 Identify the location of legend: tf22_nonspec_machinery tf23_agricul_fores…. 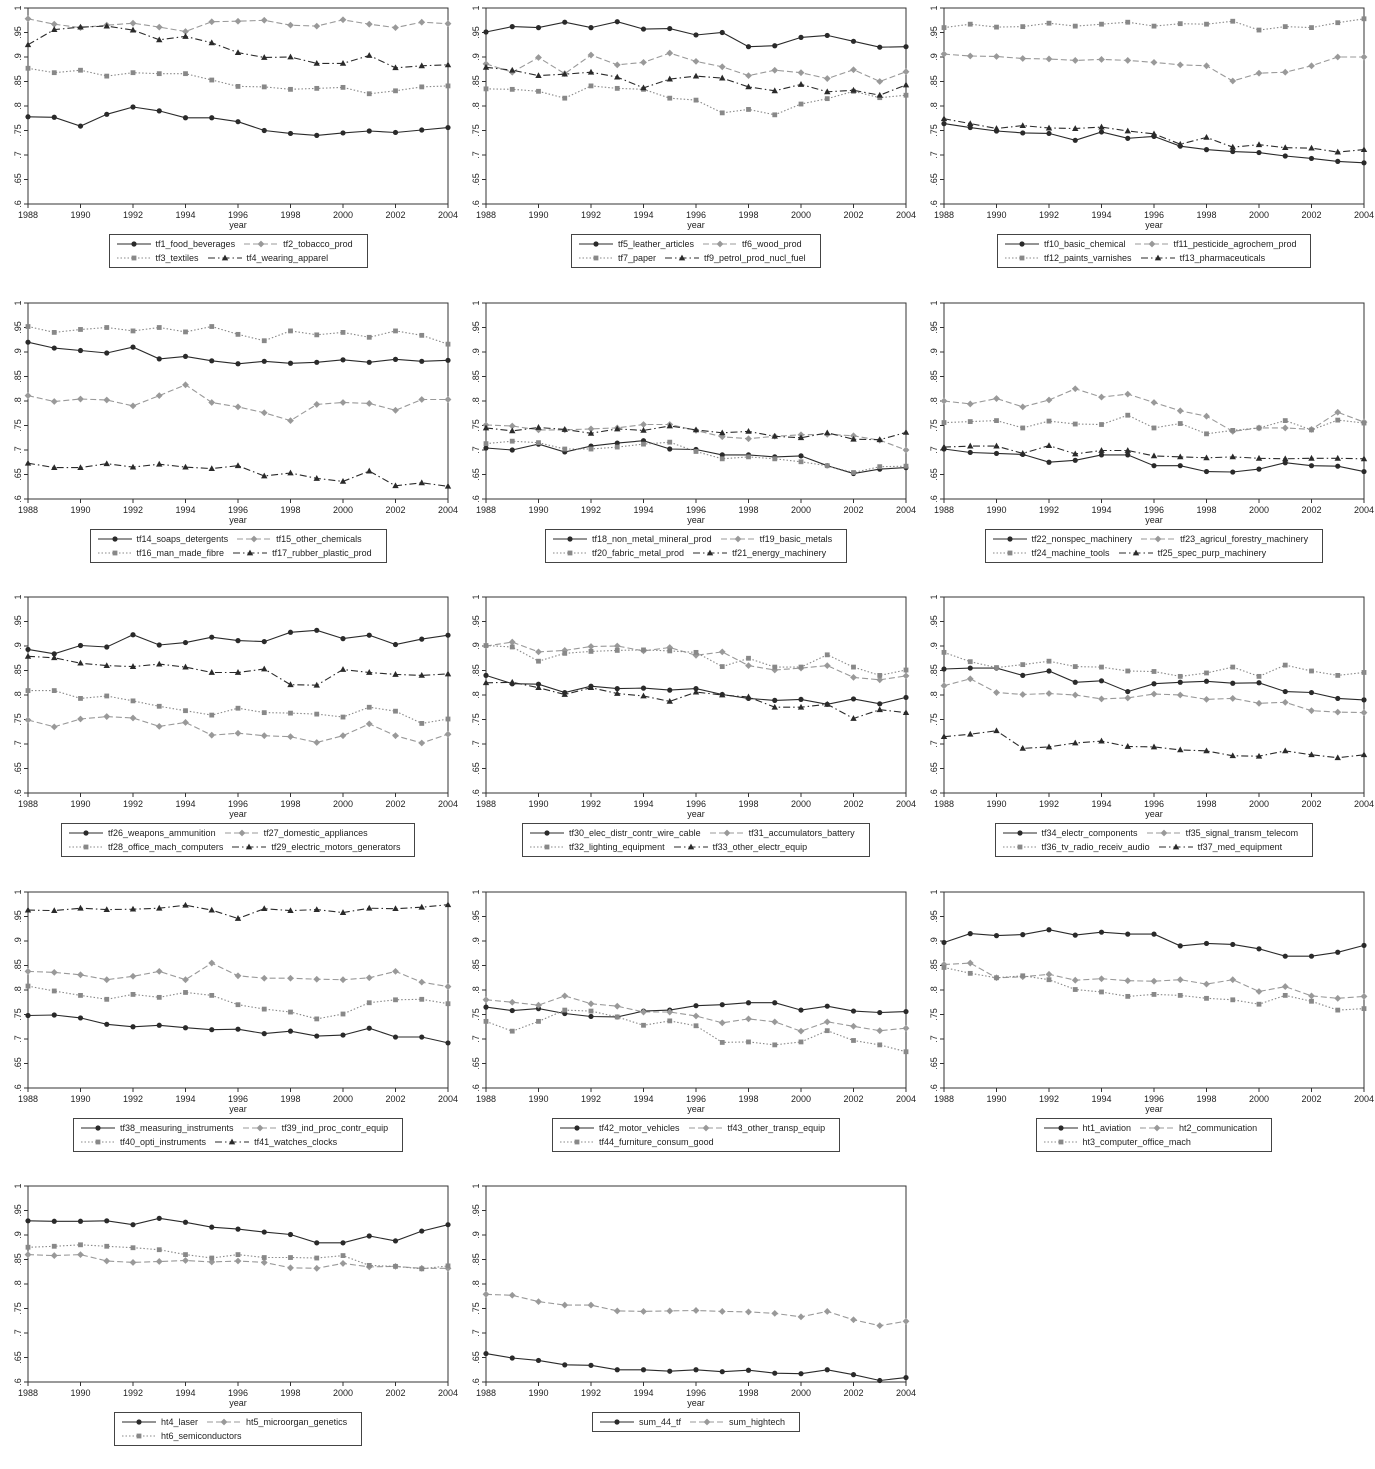
(1154, 546).